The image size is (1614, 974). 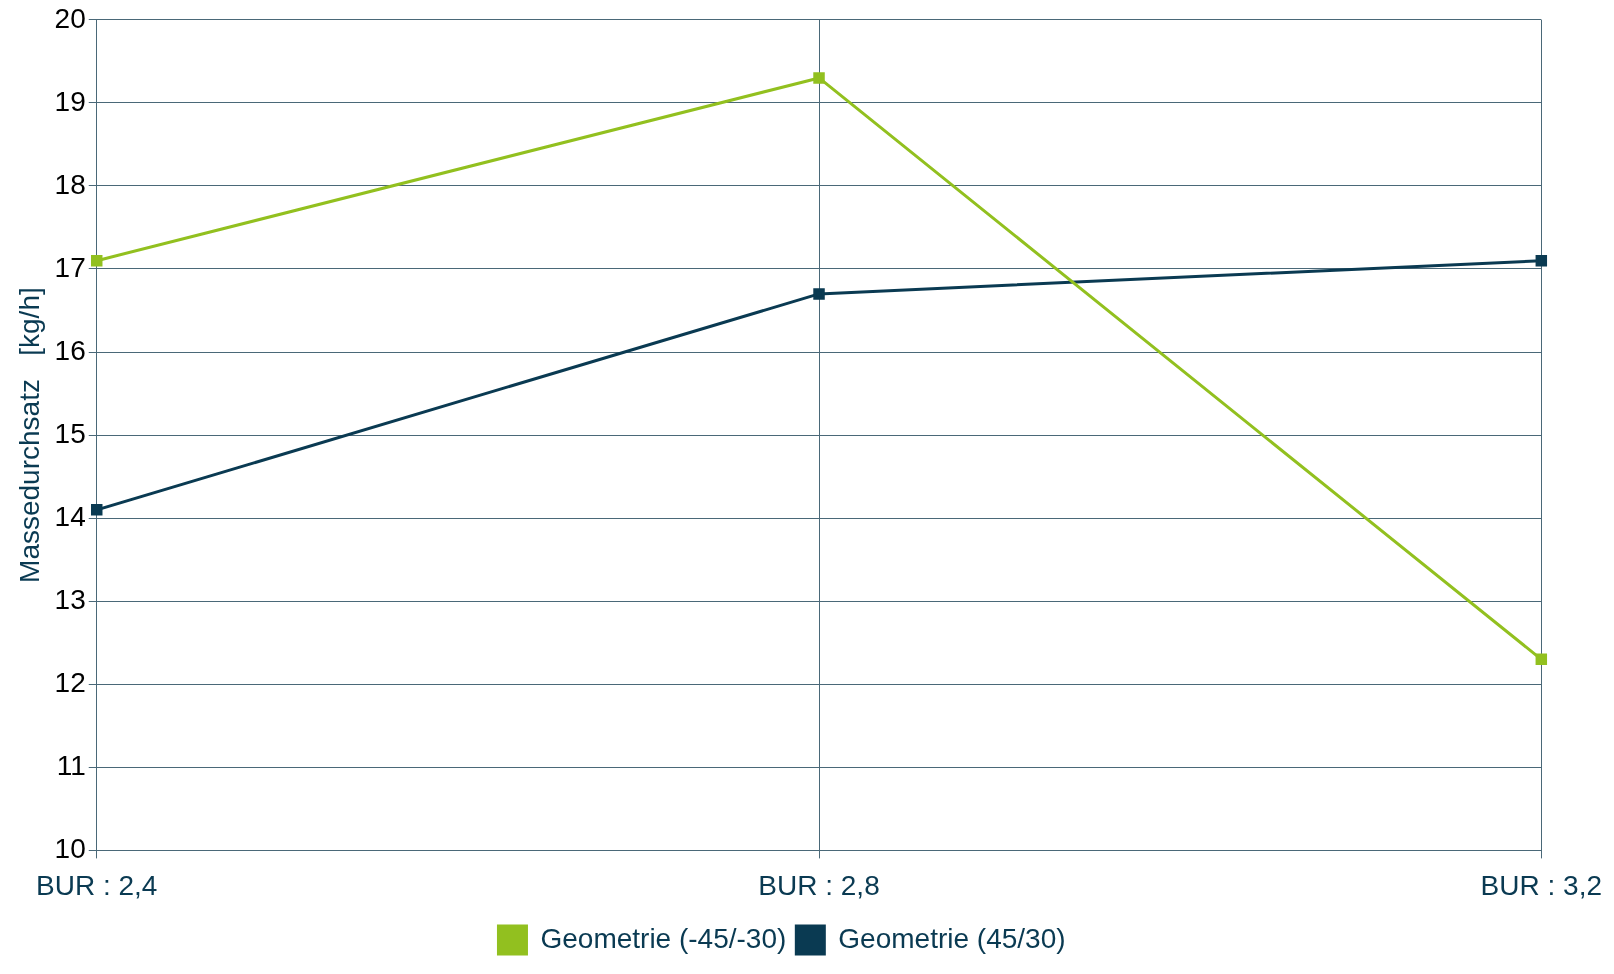 What do you see at coordinates (70, 599) in the screenshot?
I see `y-tick-label: 13` at bounding box center [70, 599].